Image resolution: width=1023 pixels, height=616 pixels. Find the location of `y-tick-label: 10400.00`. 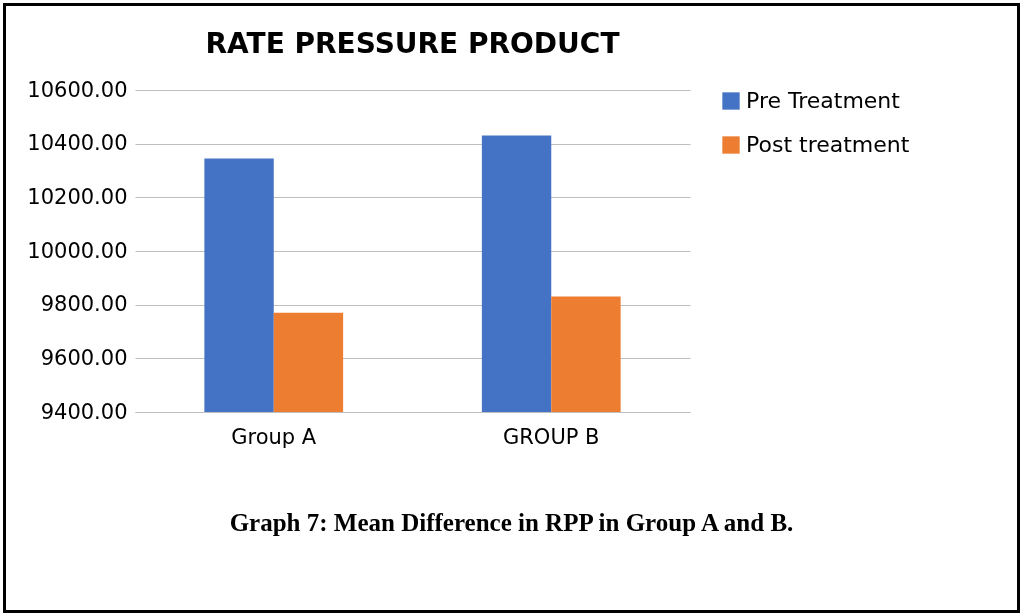

y-tick-label: 10400.00 is located at coordinates (77, 143).